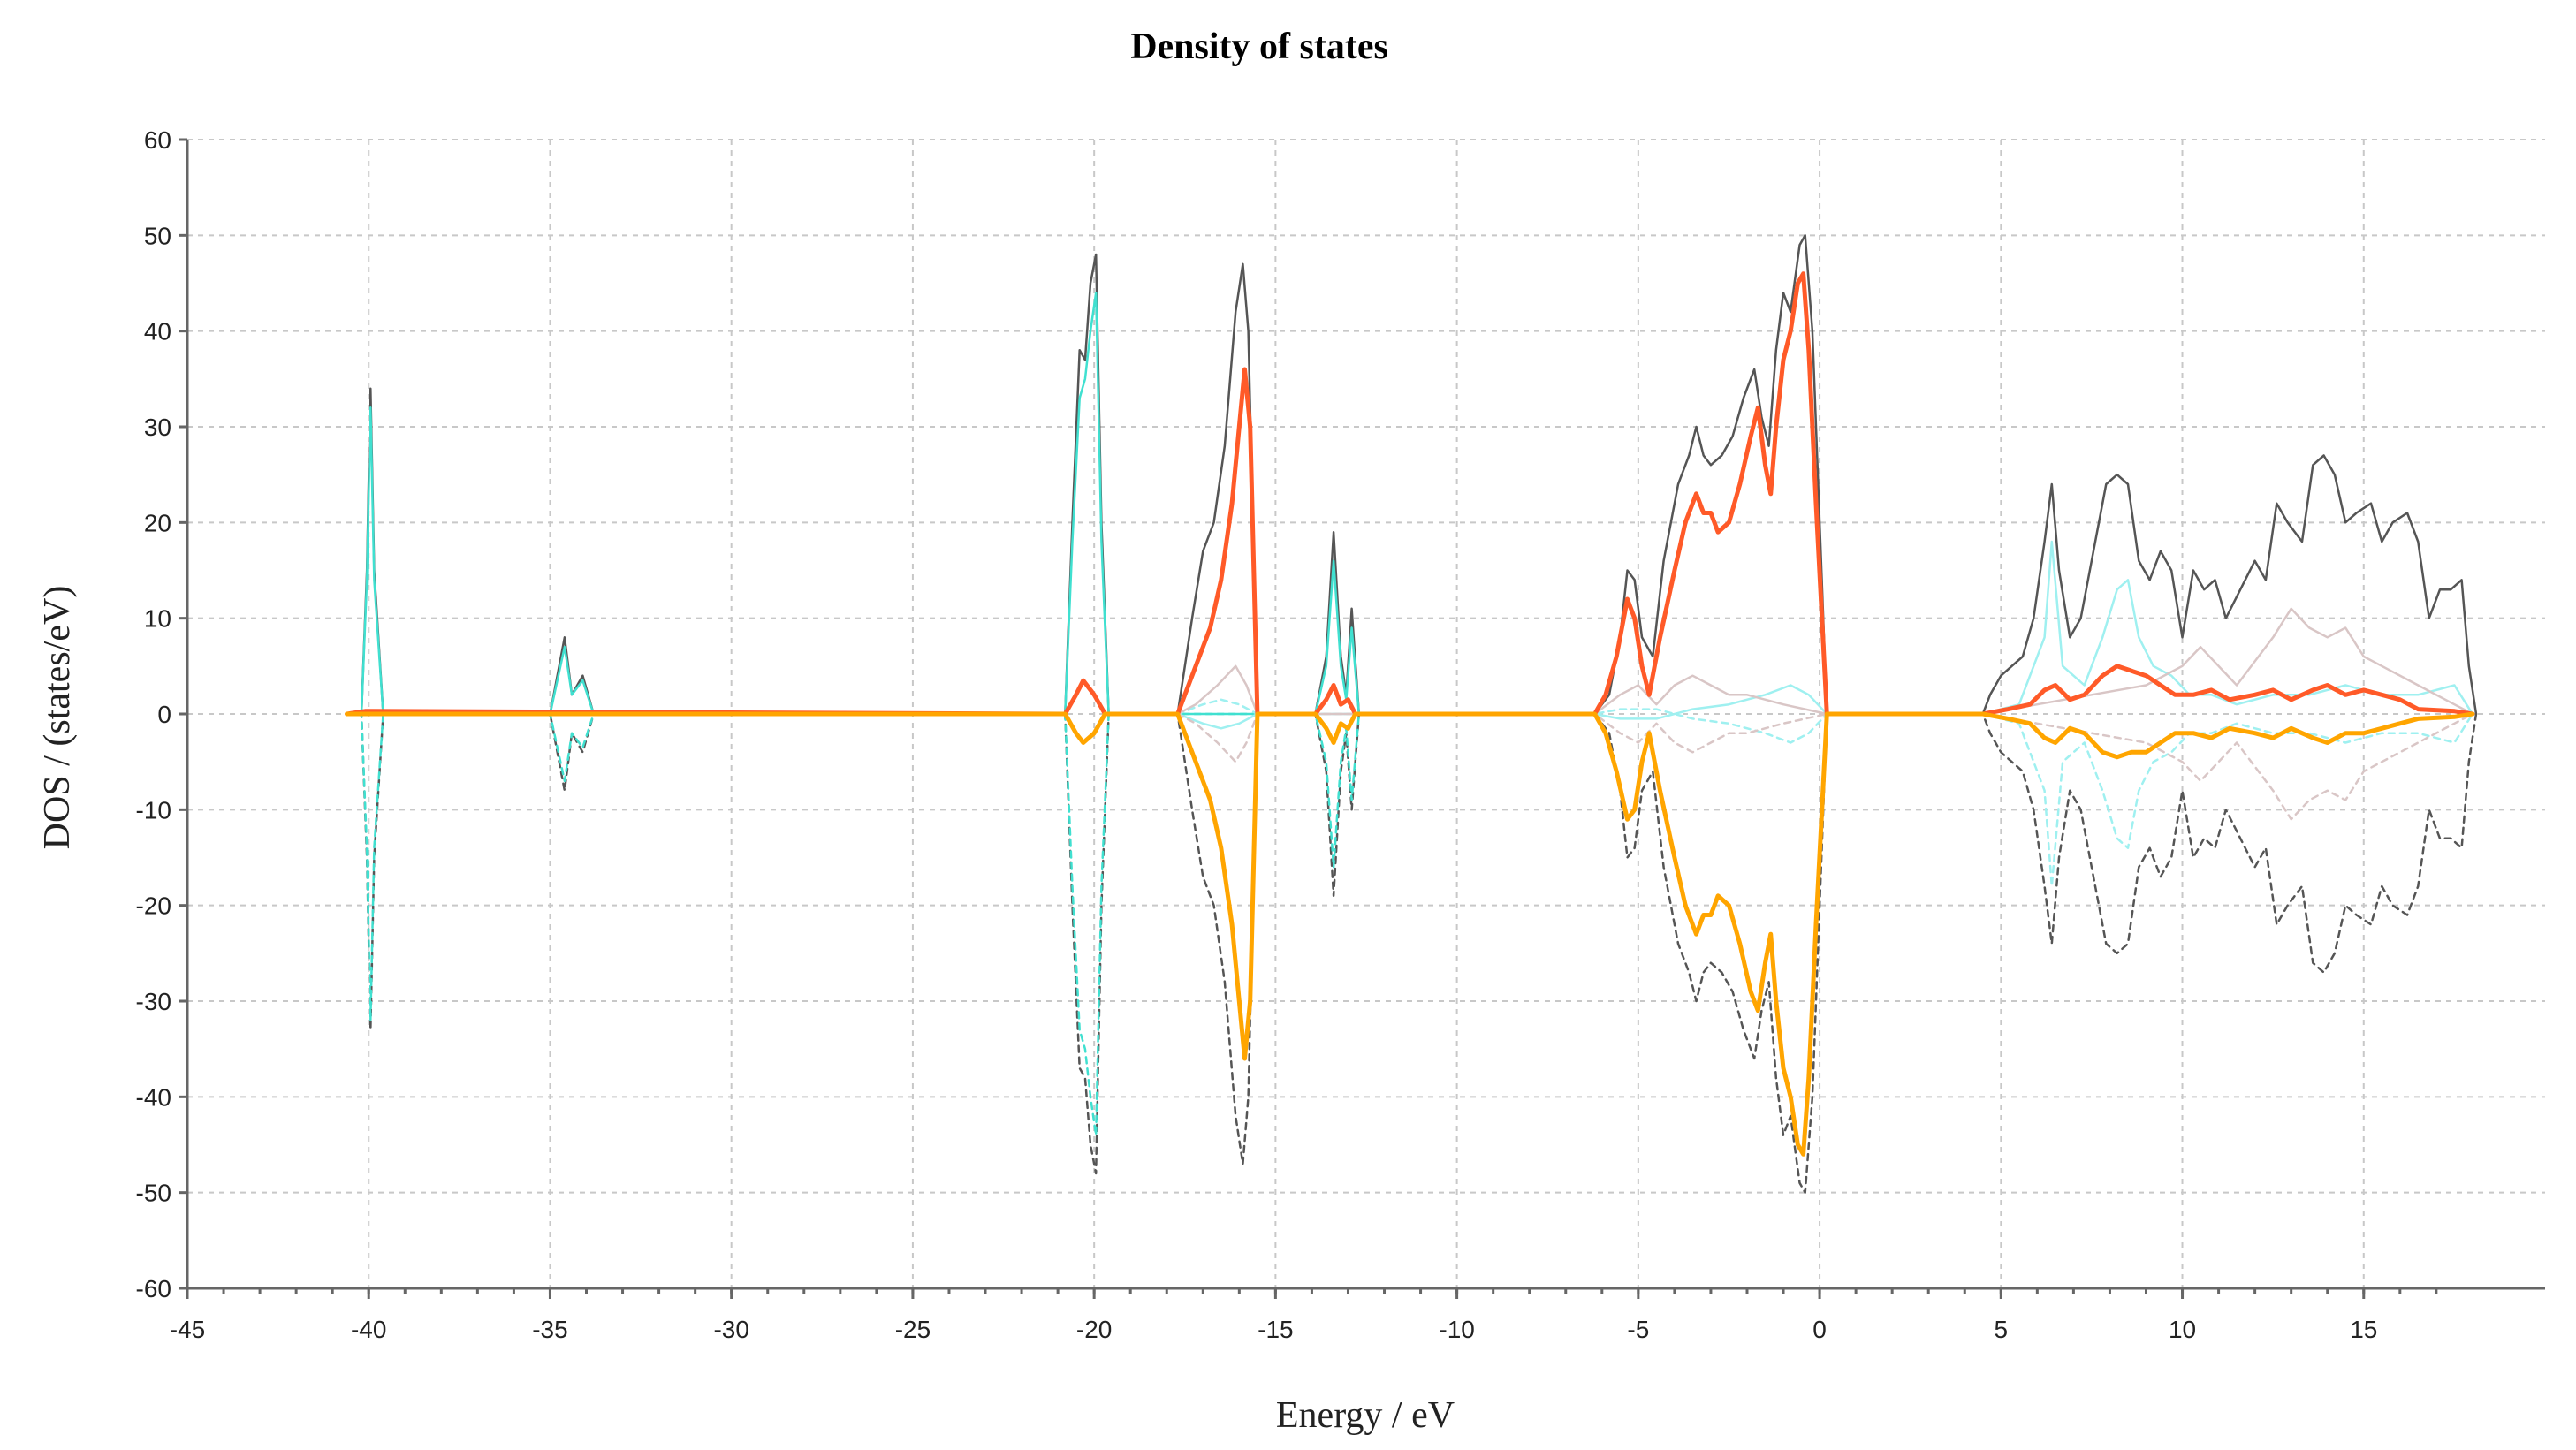  What do you see at coordinates (913, 1329) in the screenshot?
I see `x-tick-label: -25` at bounding box center [913, 1329].